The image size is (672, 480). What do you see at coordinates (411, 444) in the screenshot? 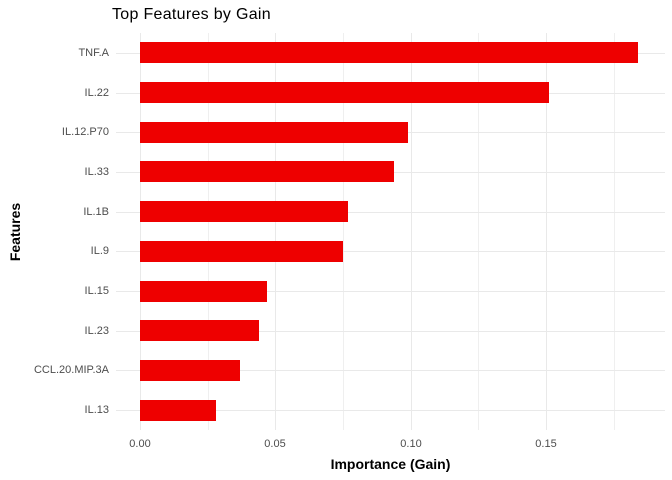
I see `x-axis-tick-label: 0.10` at bounding box center [411, 444].